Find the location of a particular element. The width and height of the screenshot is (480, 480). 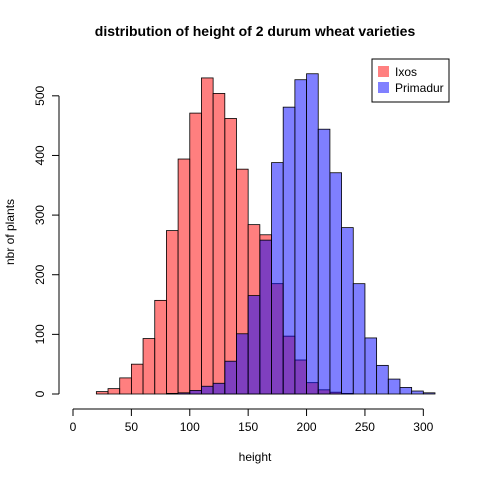

legend: Ixos Primadur is located at coordinates (410, 80).